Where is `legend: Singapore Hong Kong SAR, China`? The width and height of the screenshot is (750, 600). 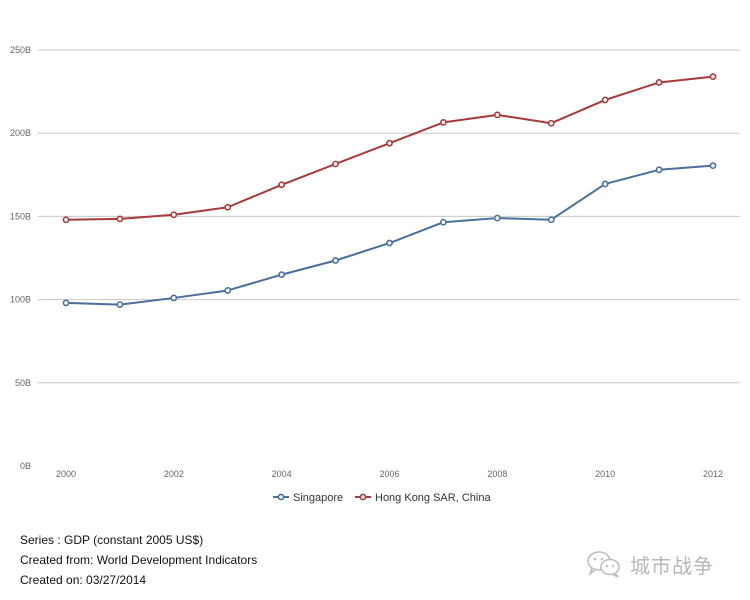
legend: Singapore Hong Kong SAR, China is located at coordinates (382, 498).